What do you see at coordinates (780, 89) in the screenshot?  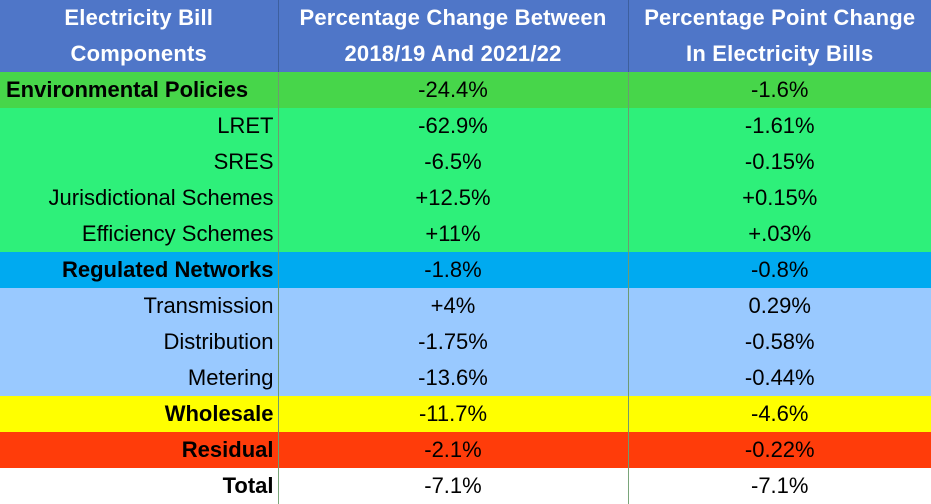 I see `percentage-point-cell: -1.6%` at bounding box center [780, 89].